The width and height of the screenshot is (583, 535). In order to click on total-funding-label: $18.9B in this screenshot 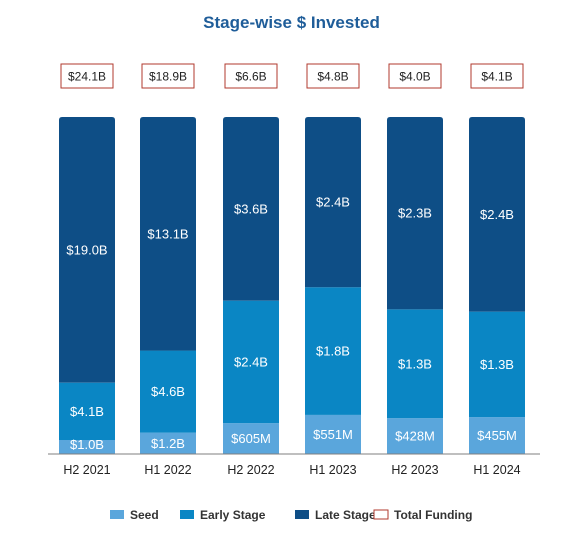, I will do `click(168, 77)`.